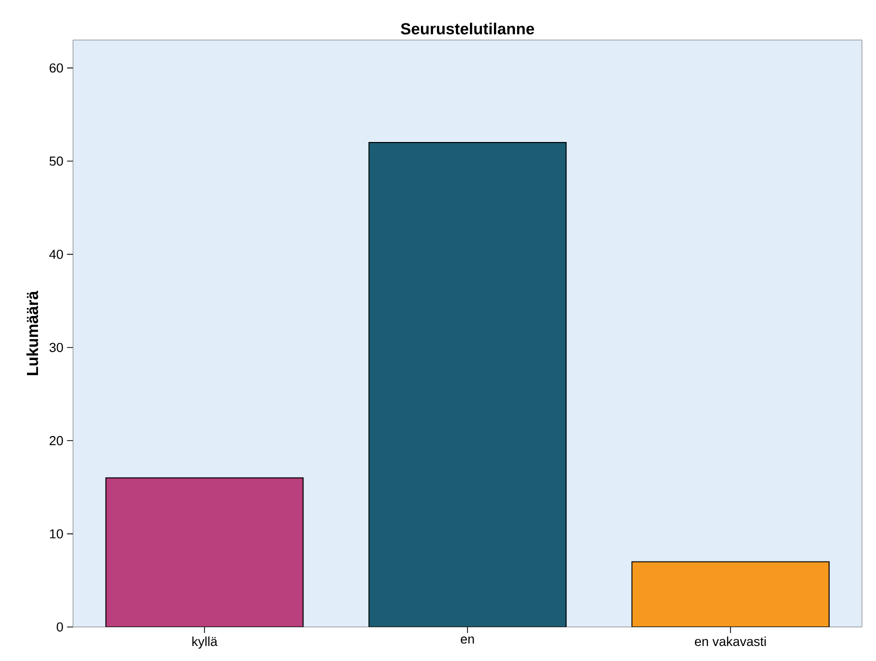 This screenshot has height=661, width=876. What do you see at coordinates (59, 627) in the screenshot?
I see `y-tick-label: 0` at bounding box center [59, 627].